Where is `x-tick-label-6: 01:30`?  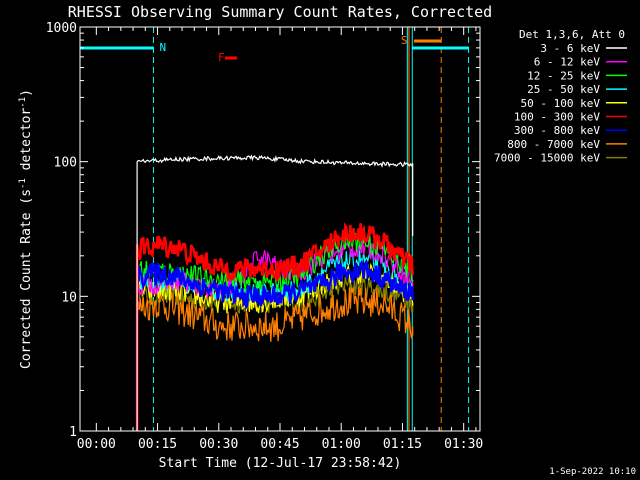 x-tick-label-6: 01:30 is located at coordinates (463, 444).